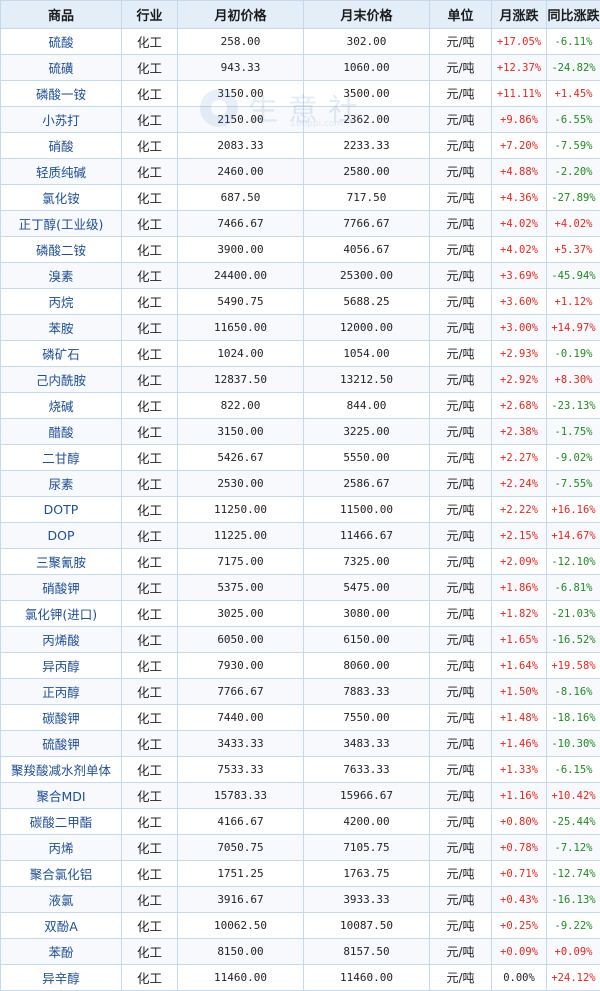 This screenshot has width=600, height=991. Describe the element at coordinates (61, 198) in the screenshot. I see `cell-commodity: 氯化铵` at that location.